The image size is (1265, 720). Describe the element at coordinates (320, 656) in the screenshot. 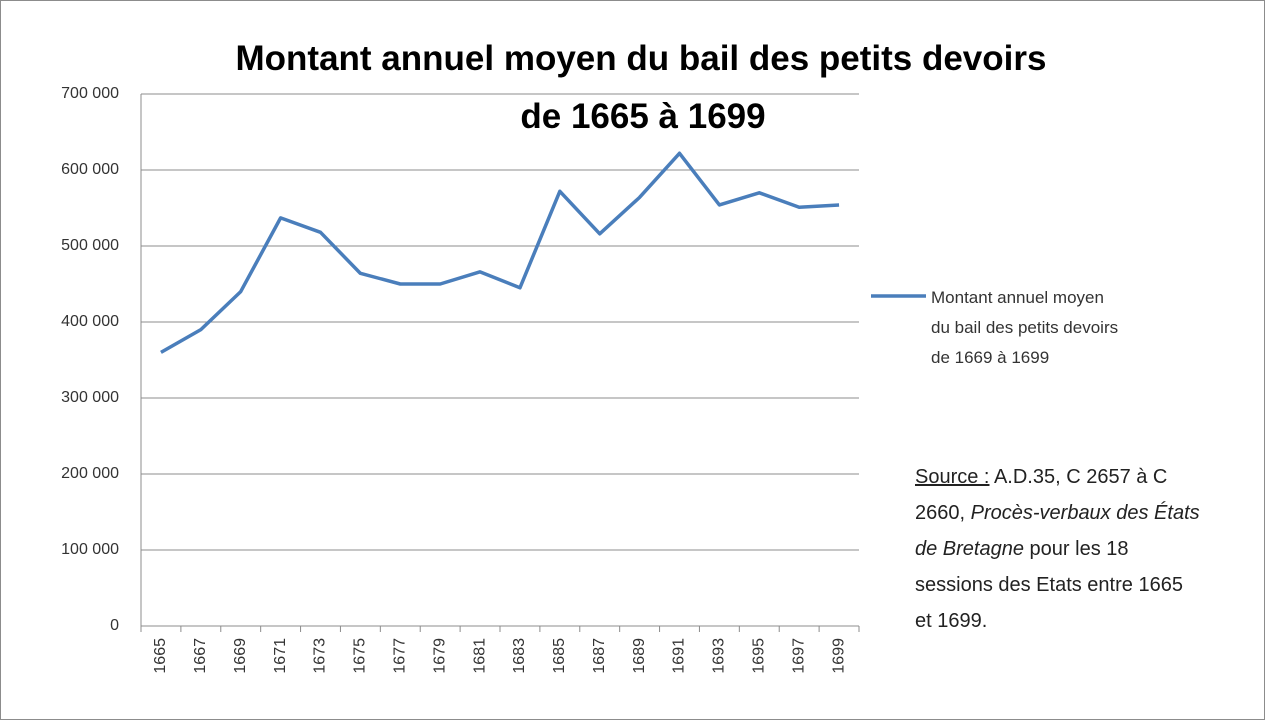

I see `x-tick-label: 1673` at that location.